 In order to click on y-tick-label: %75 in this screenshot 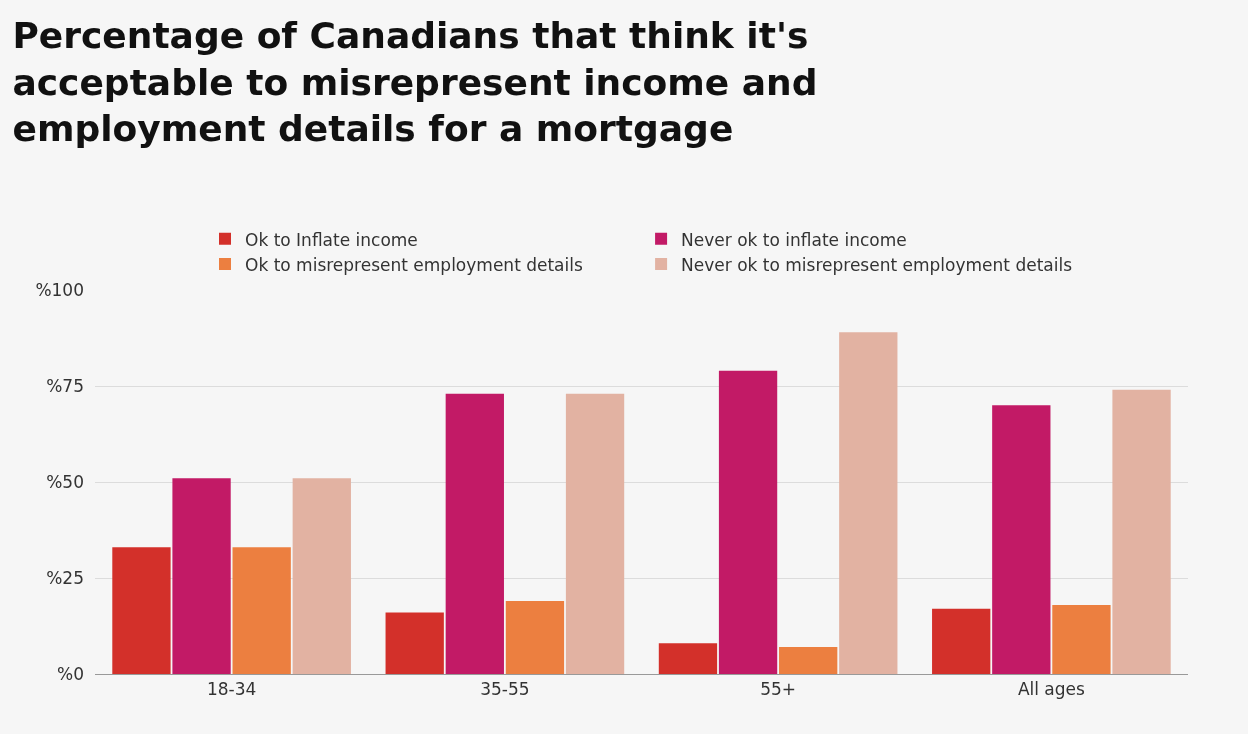, I will do `click(65, 385)`.